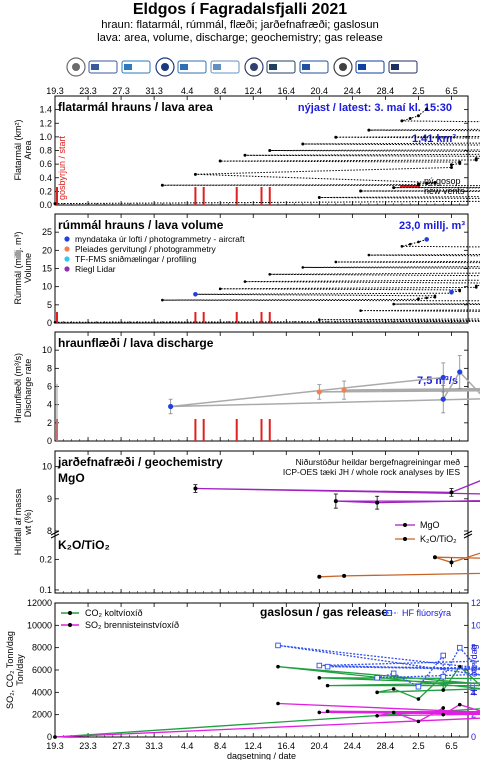 The height and width of the screenshot is (760, 480). Describe the element at coordinates (10, 670) in the screenshot. I see `gas-ylabel: SO₂, CO₂ Tonn/dag` at that location.